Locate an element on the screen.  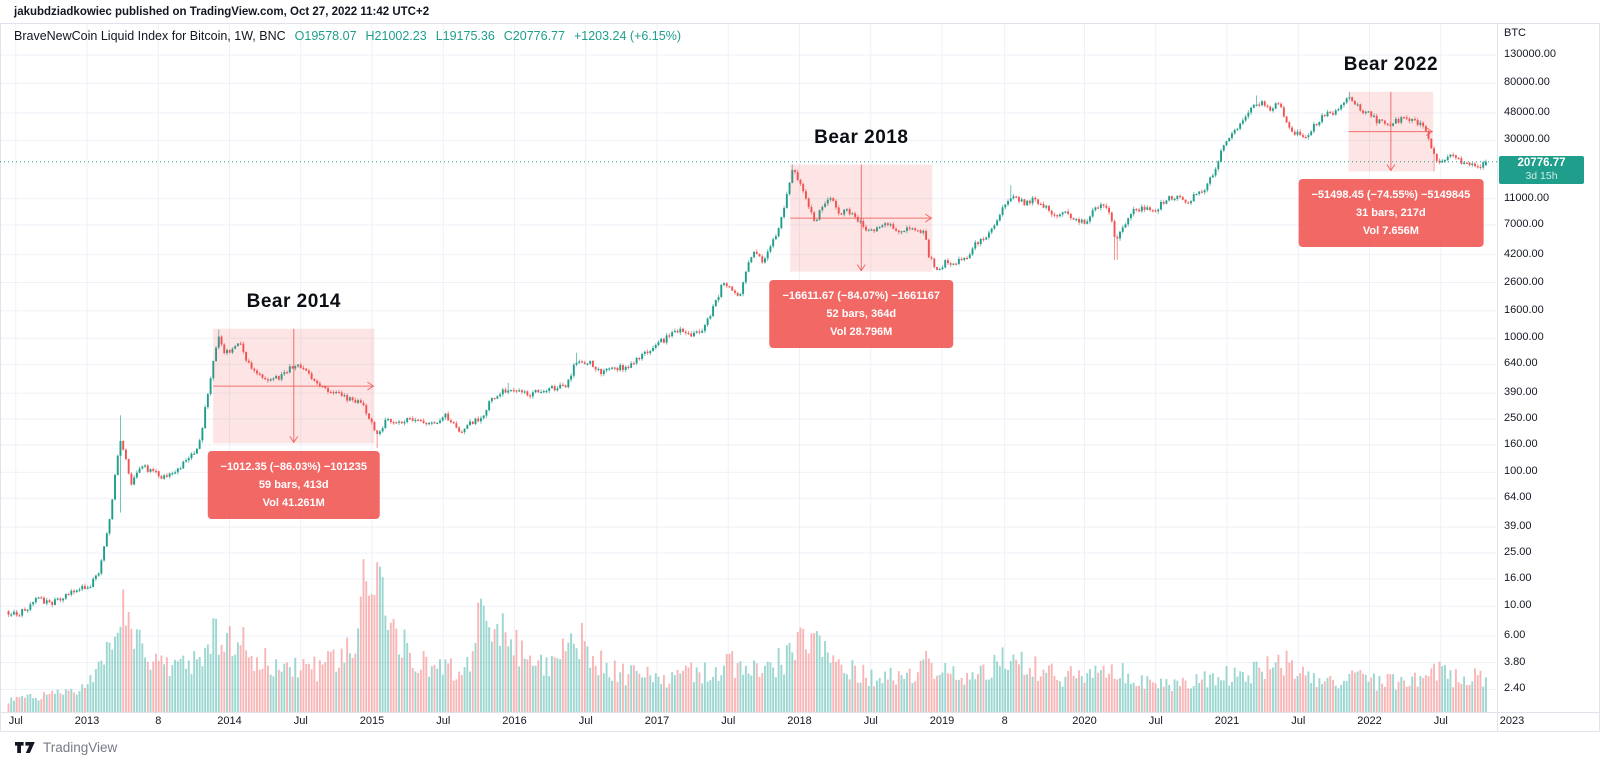
price-axis-label: 390.00 is located at coordinates (1521, 392).